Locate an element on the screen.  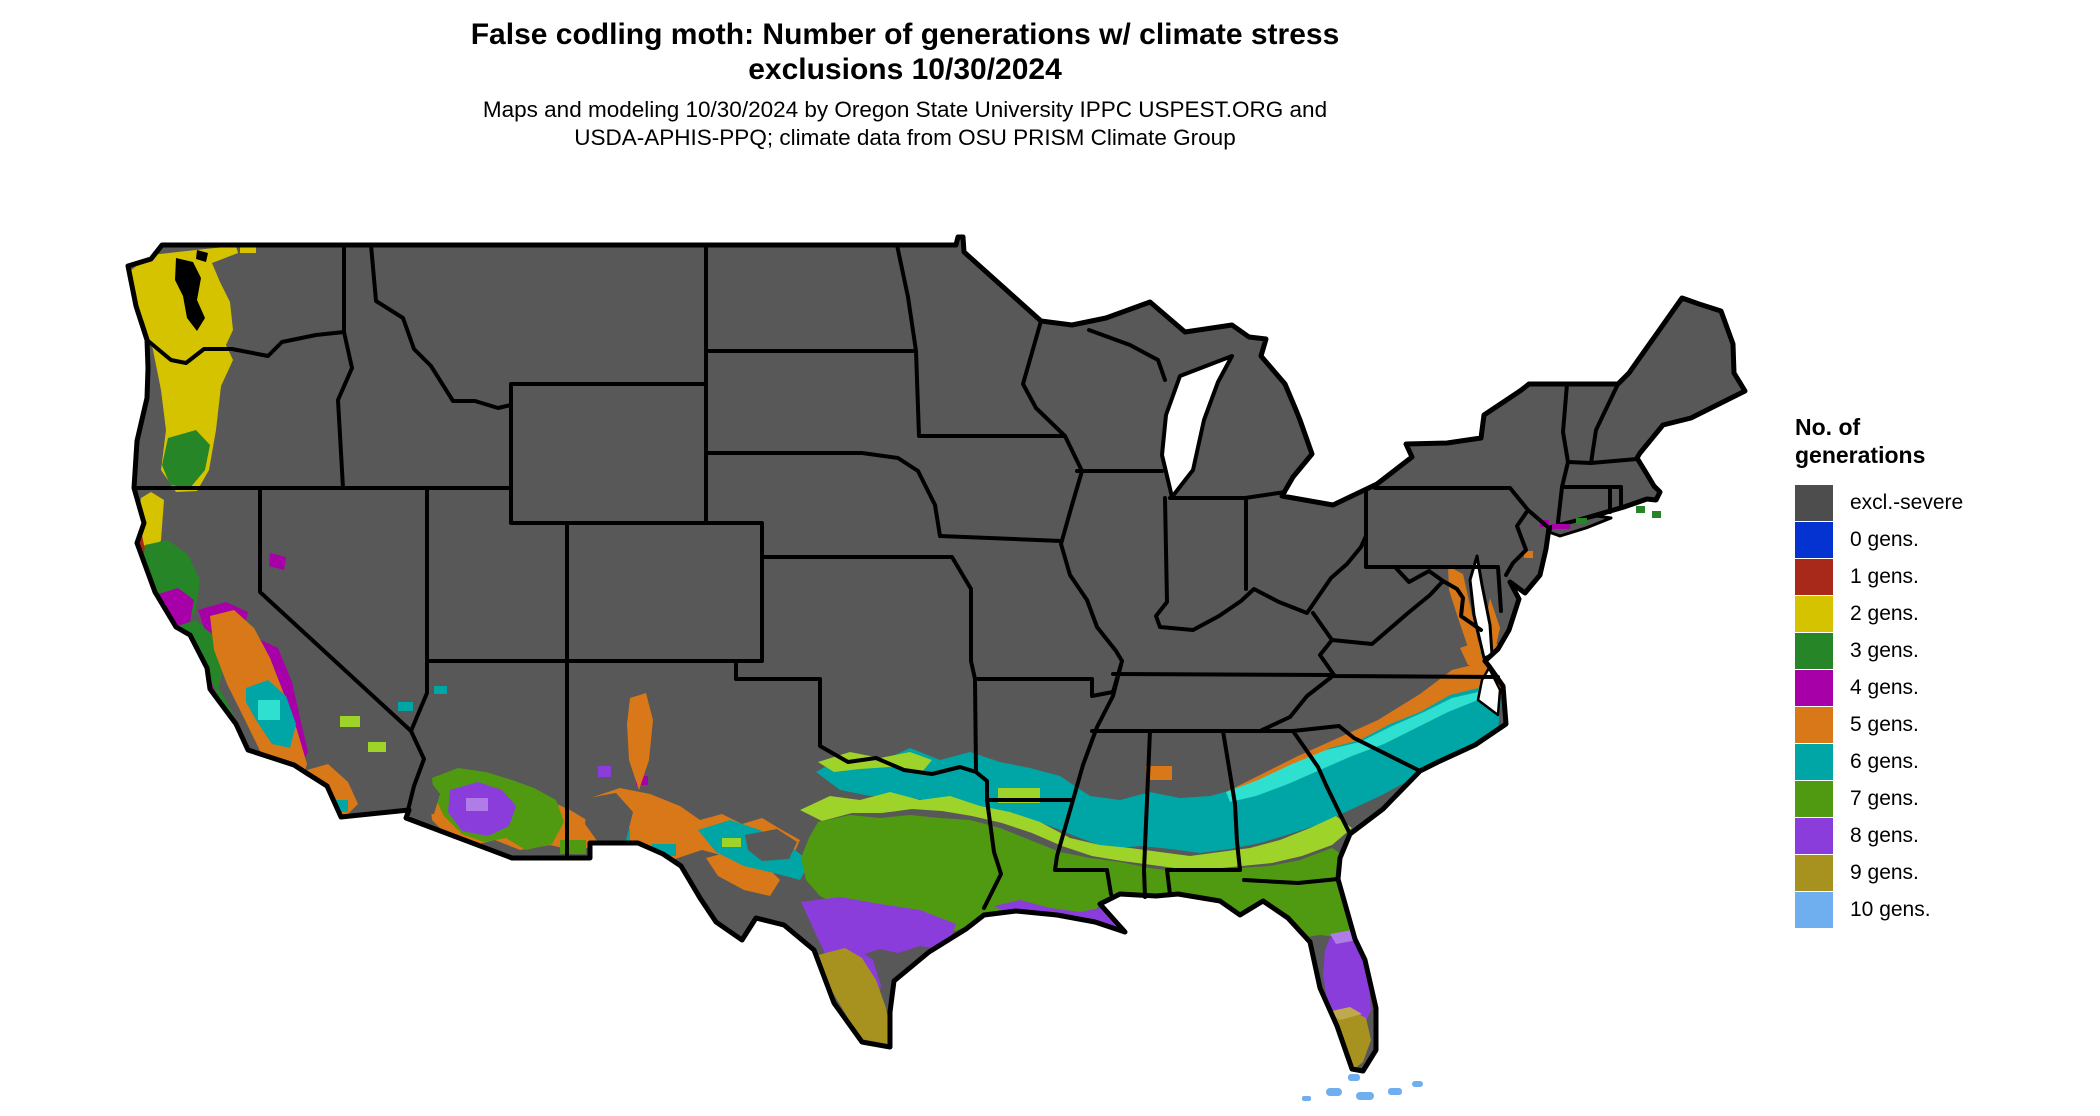
legend-label: 8 gens. is located at coordinates (1884, 836).